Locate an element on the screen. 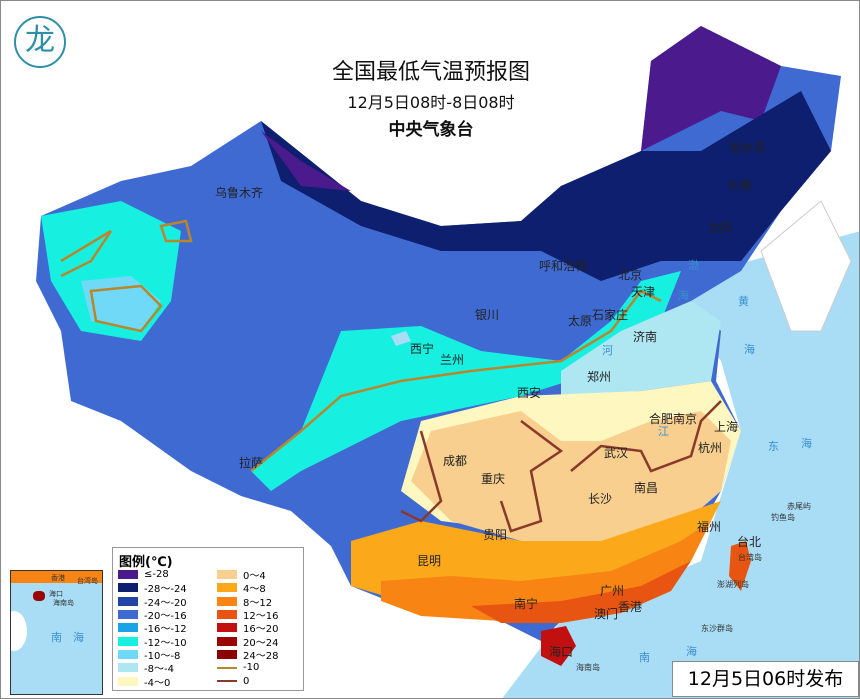 This screenshot has width=860, height=699. city-label: 银川 is located at coordinates (487, 315).